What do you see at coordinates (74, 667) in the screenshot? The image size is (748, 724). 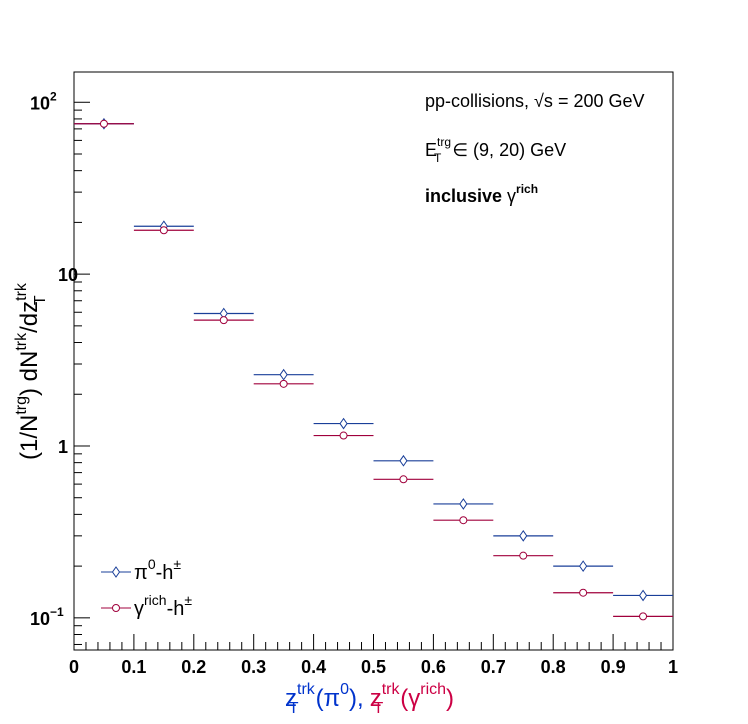 I see `x-tick-label: 0` at bounding box center [74, 667].